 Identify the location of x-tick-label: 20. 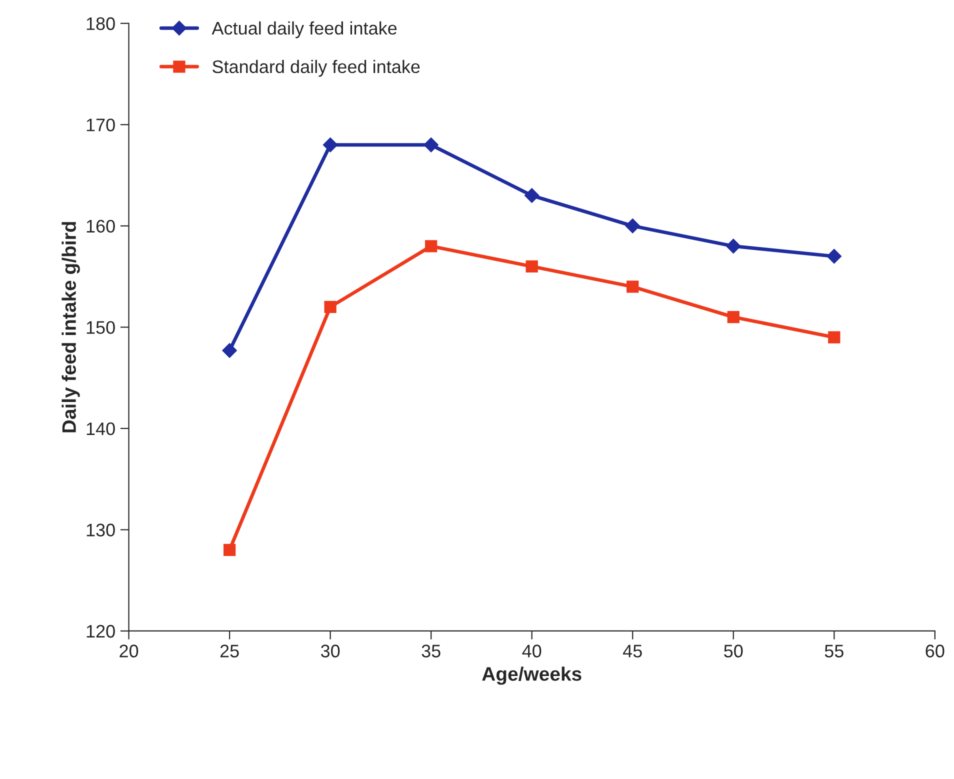
(129, 651).